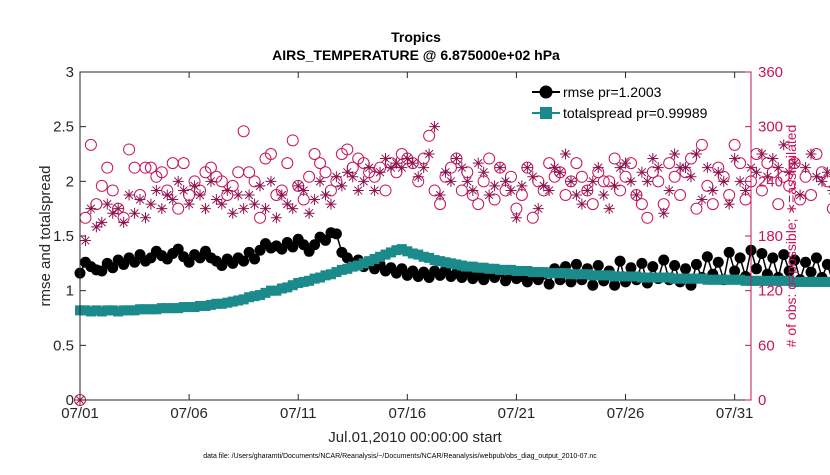 This screenshot has height=475, width=830. What do you see at coordinates (408, 413) in the screenshot?
I see `x-tick-label: 07/16` at bounding box center [408, 413].